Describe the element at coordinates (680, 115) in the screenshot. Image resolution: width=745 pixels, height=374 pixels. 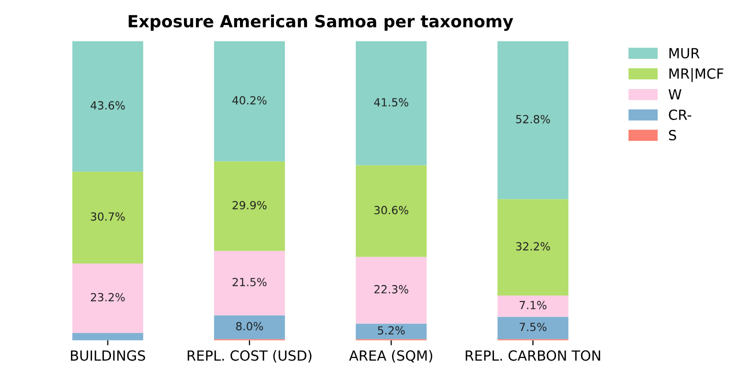
I see `legend-label: CR-` at that location.